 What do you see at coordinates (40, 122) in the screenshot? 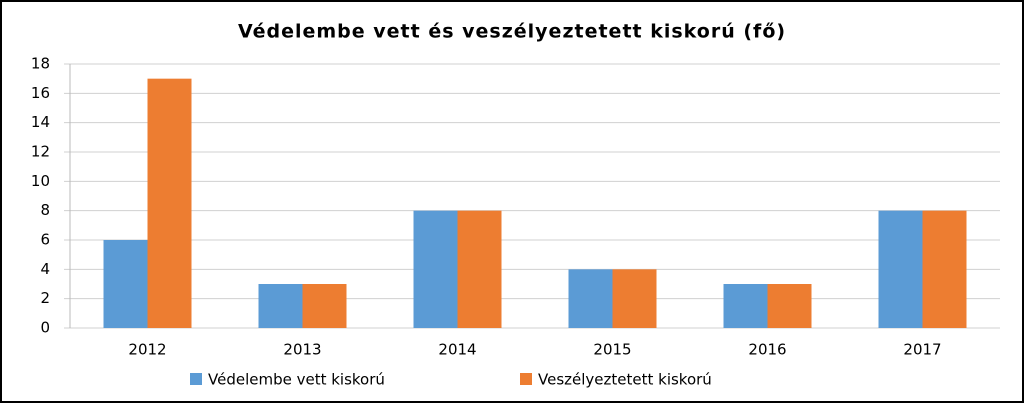
I see `y-tick-label: 14` at bounding box center [40, 122].